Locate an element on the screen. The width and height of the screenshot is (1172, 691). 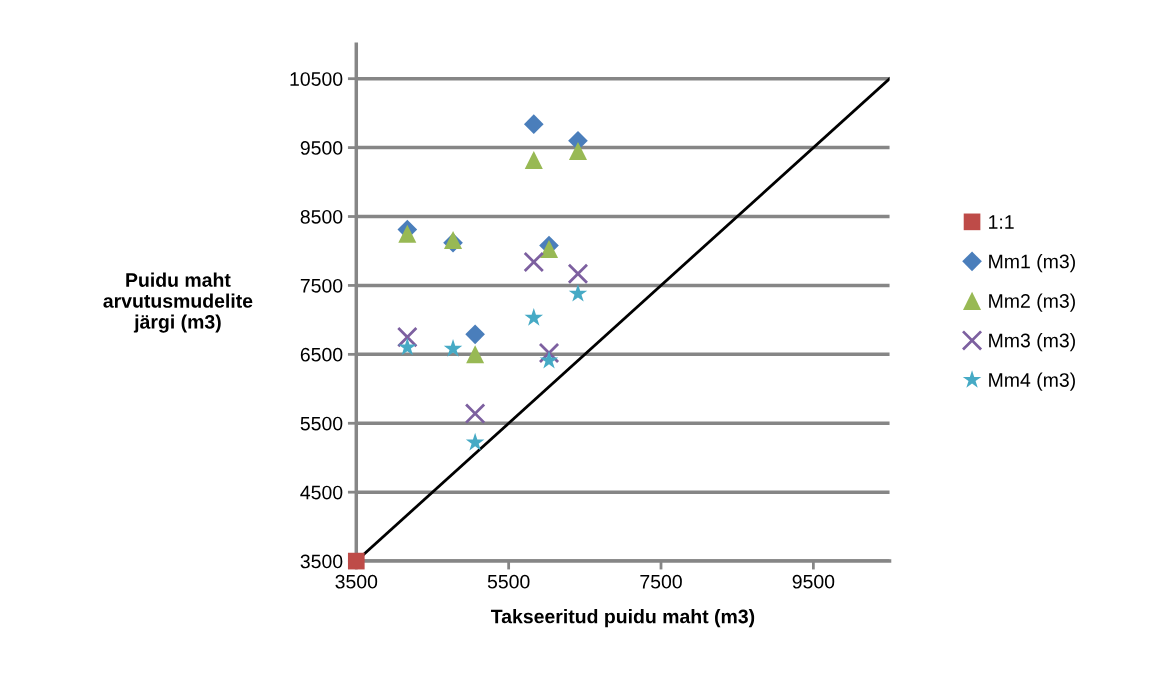
x-tick-label: 5500 is located at coordinates (508, 581).